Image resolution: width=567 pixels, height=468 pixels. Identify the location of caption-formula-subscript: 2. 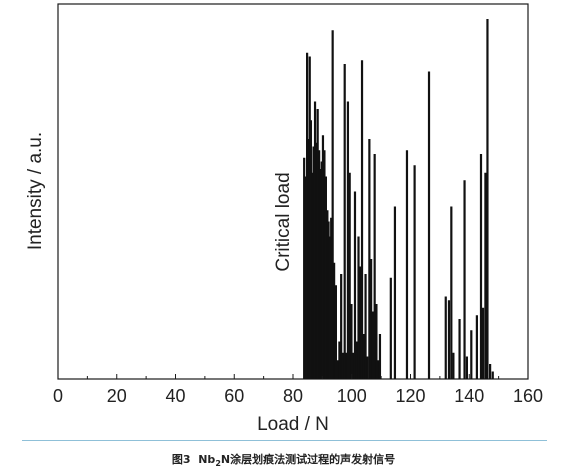
(218, 463).